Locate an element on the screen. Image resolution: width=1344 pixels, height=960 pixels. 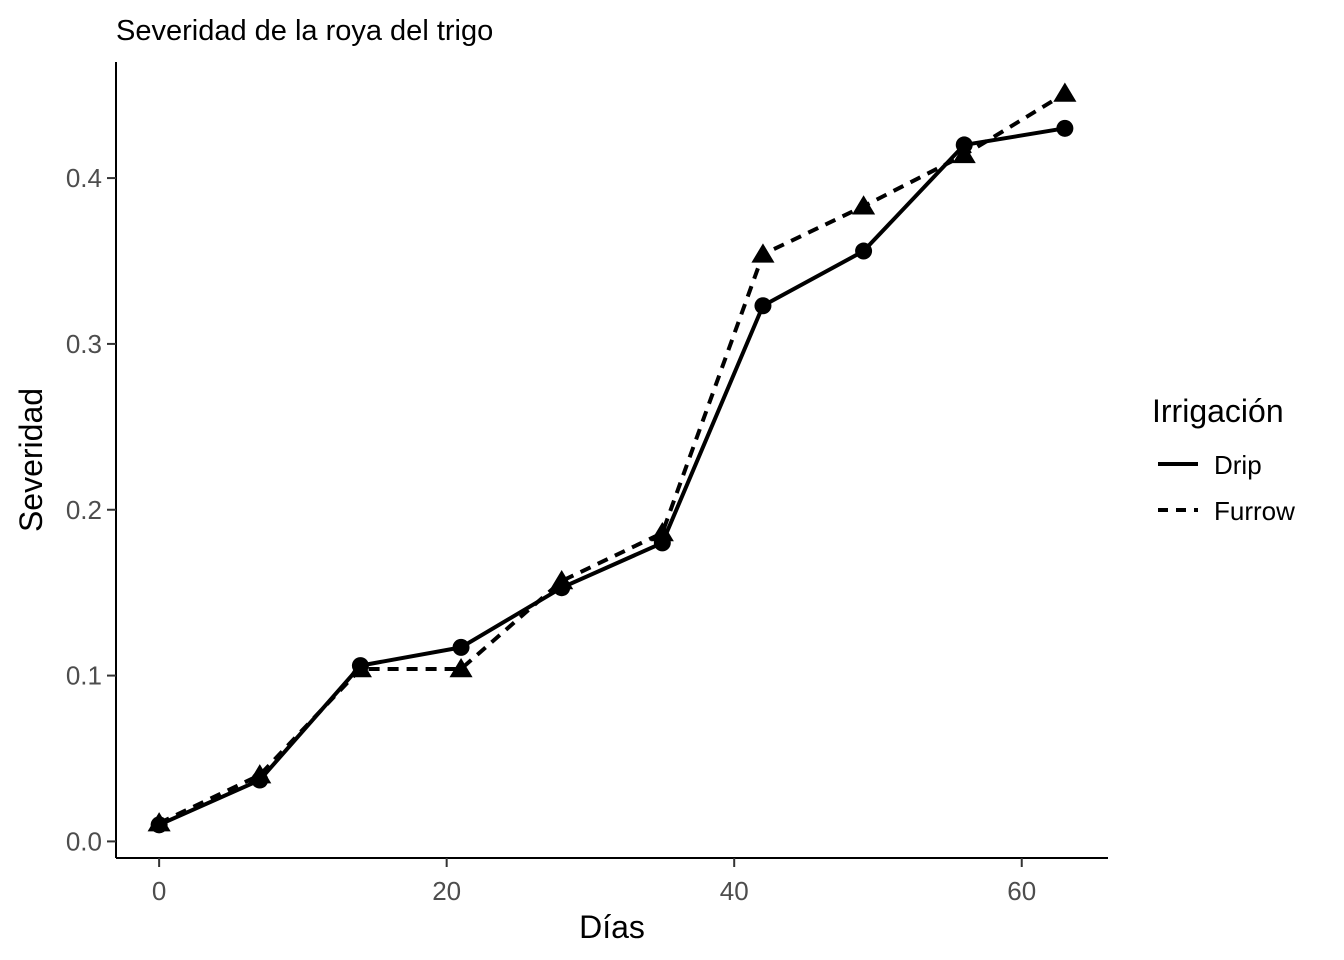
legend-title: Irrigación is located at coordinates (1218, 411).